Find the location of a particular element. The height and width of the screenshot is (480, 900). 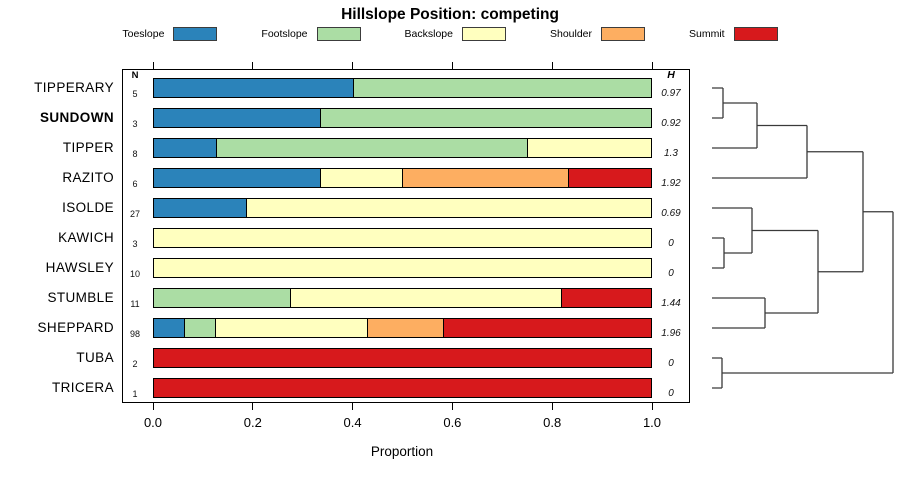

legend-item-summit: Summit is located at coordinates (733, 33).